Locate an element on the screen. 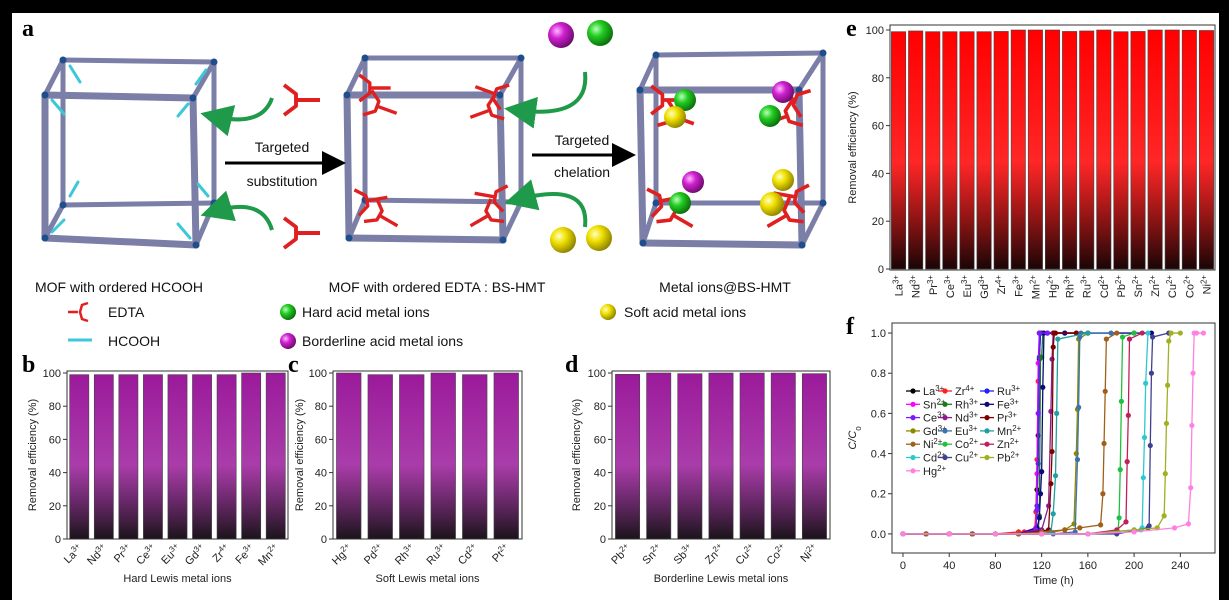 The image size is (1229, 600). legend-item: Sn2+ is located at coordinates (926, 404).